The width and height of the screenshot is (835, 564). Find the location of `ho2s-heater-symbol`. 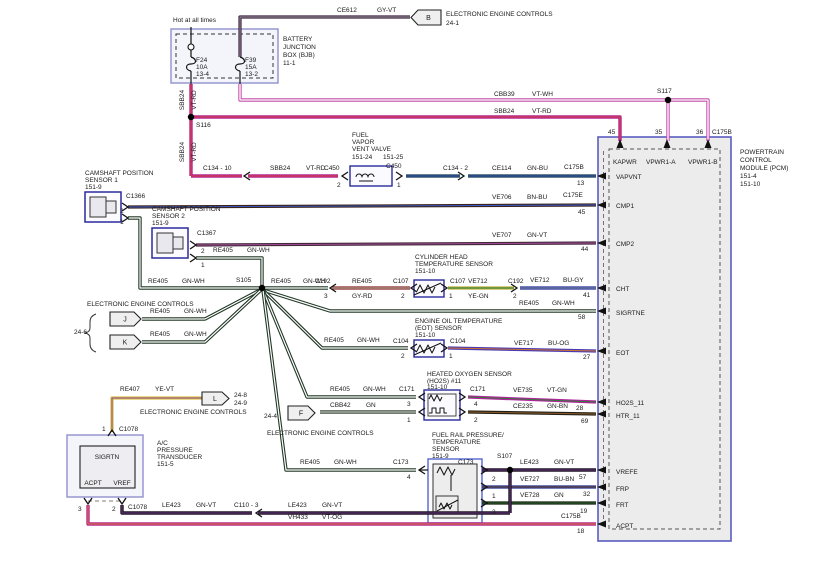

ho2s-heater-symbol is located at coordinates (438, 410).